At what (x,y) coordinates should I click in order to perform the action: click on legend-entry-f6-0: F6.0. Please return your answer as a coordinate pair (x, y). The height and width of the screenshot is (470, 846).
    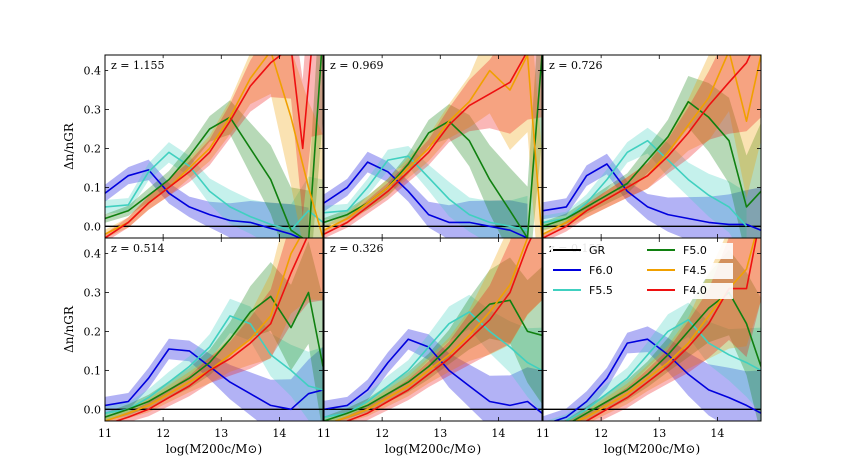
    Looking at the image, I should click on (595, 271).